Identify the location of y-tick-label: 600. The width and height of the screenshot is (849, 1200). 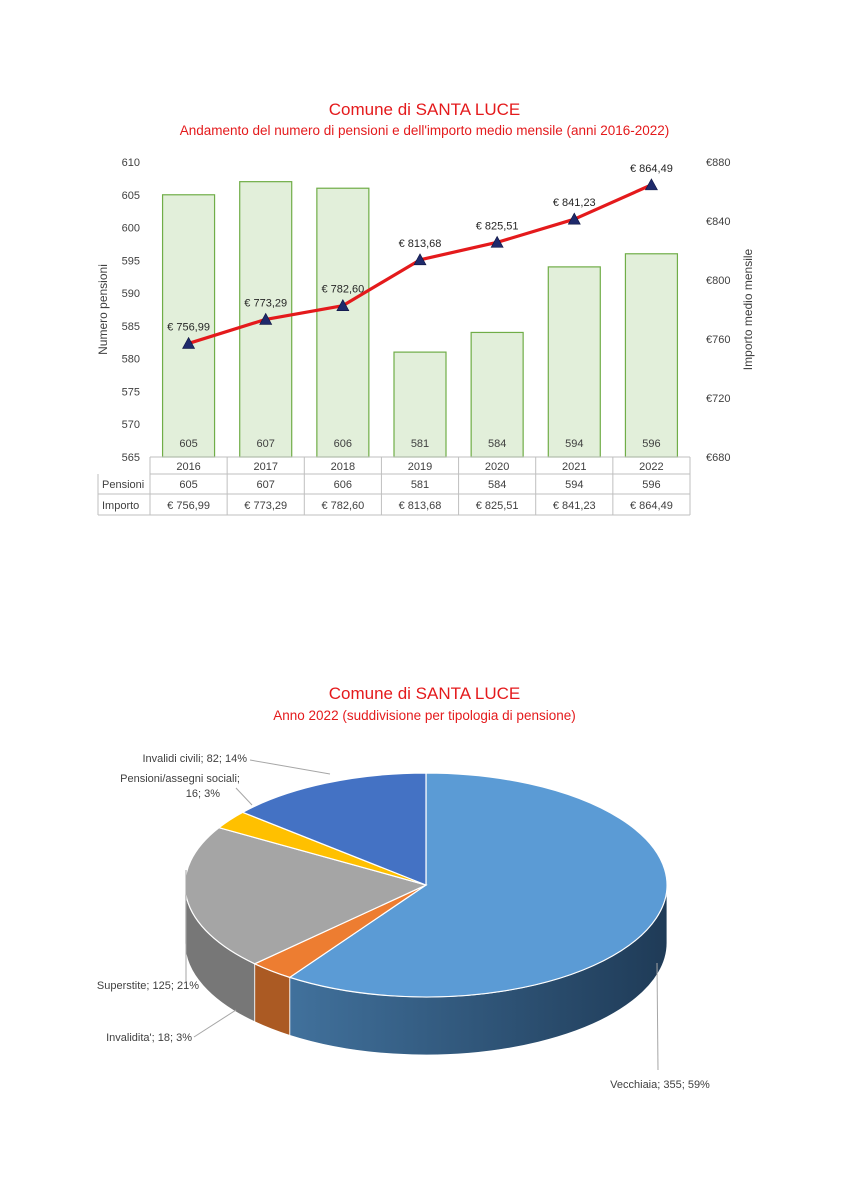
(131, 229).